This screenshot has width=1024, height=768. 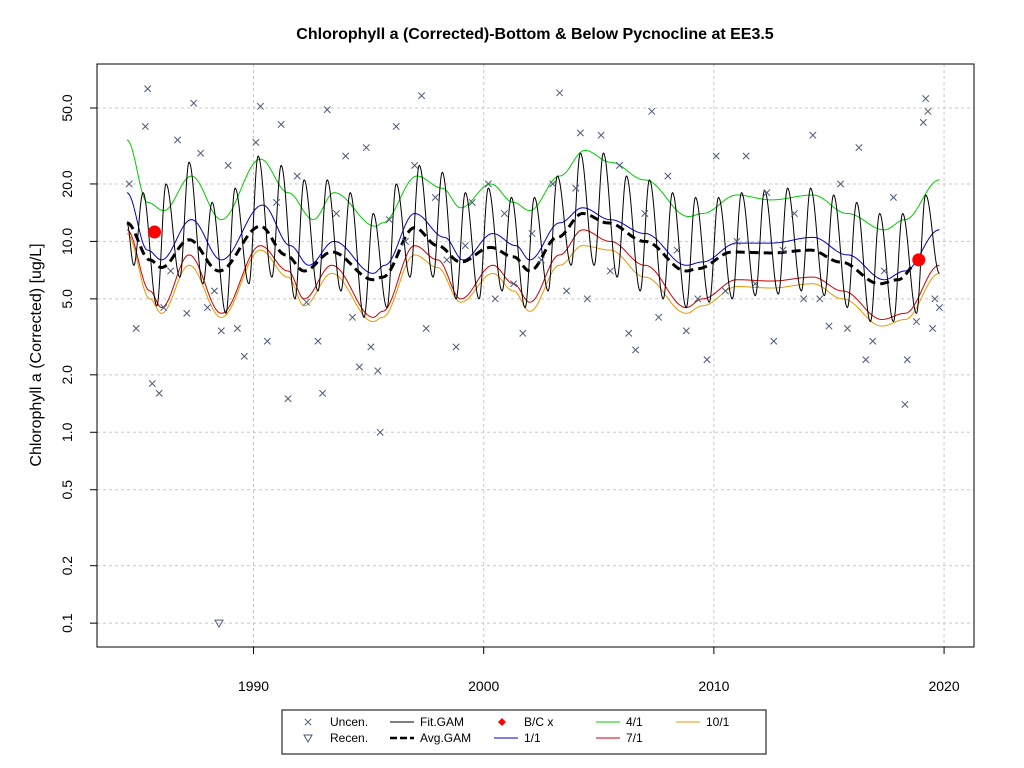 I want to click on y-tick-label: 2.0, so click(x=67, y=375).